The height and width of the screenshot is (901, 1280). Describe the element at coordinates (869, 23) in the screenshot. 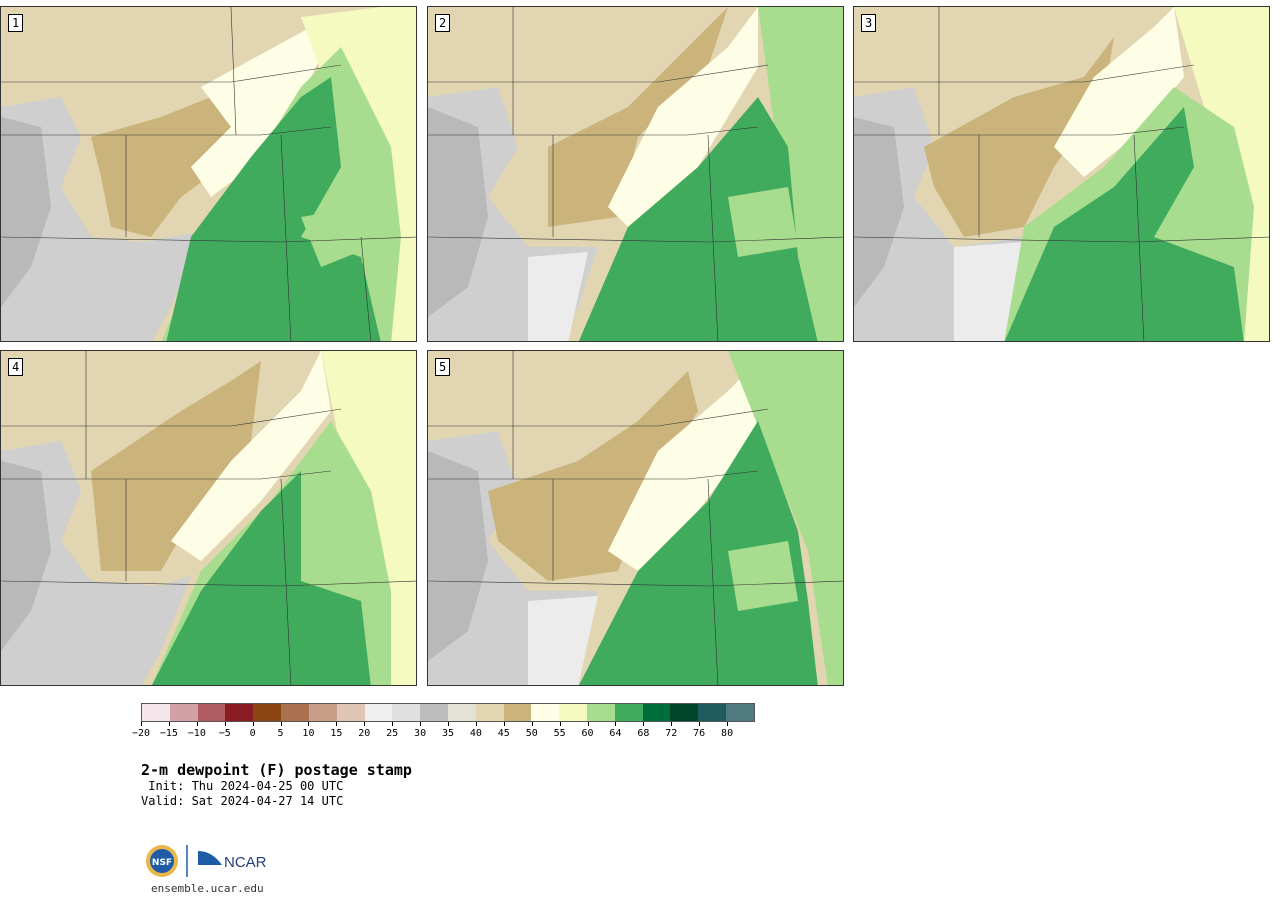

I see `panel-number-label: 3` at that location.